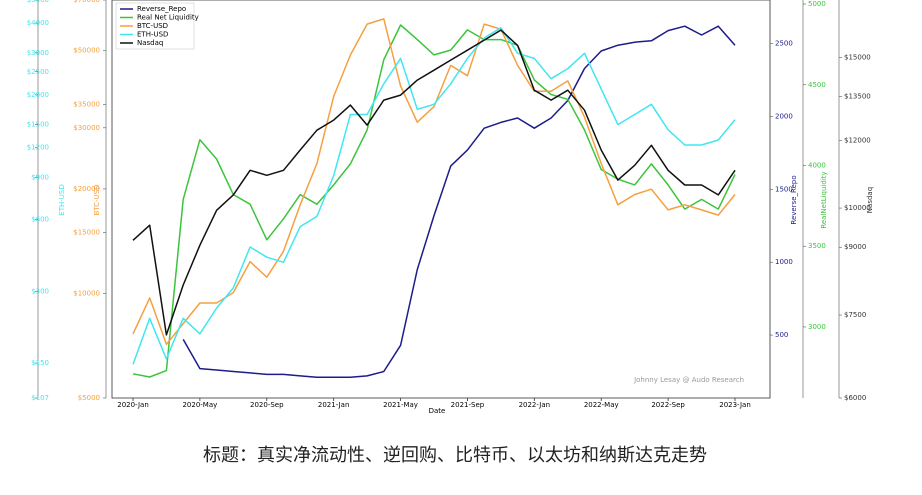 This screenshot has width=922, height=495. What do you see at coordinates (857, 140) in the screenshot?
I see `y-tick-label: $12000` at bounding box center [857, 140].